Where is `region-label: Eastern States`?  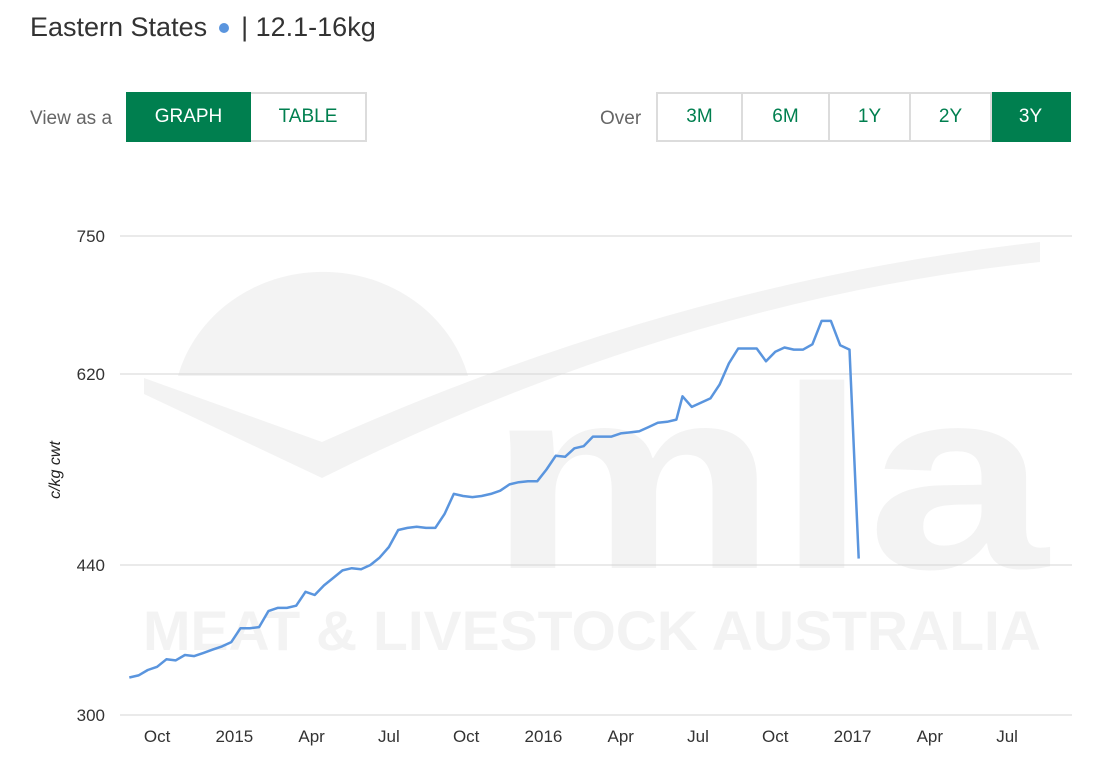
region-label: Eastern States is located at coordinates (119, 27).